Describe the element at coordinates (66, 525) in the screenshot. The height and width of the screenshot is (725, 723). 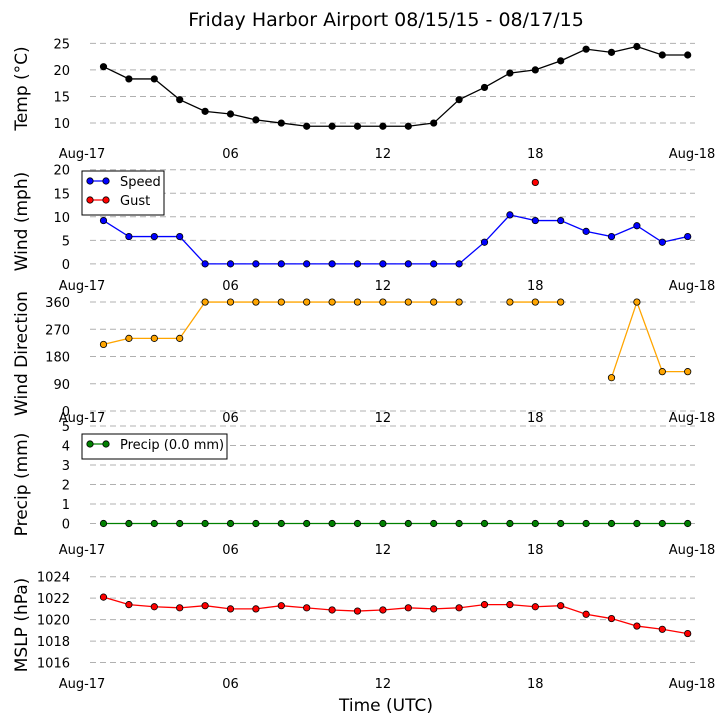
I see `y-tick-label: 0` at that location.